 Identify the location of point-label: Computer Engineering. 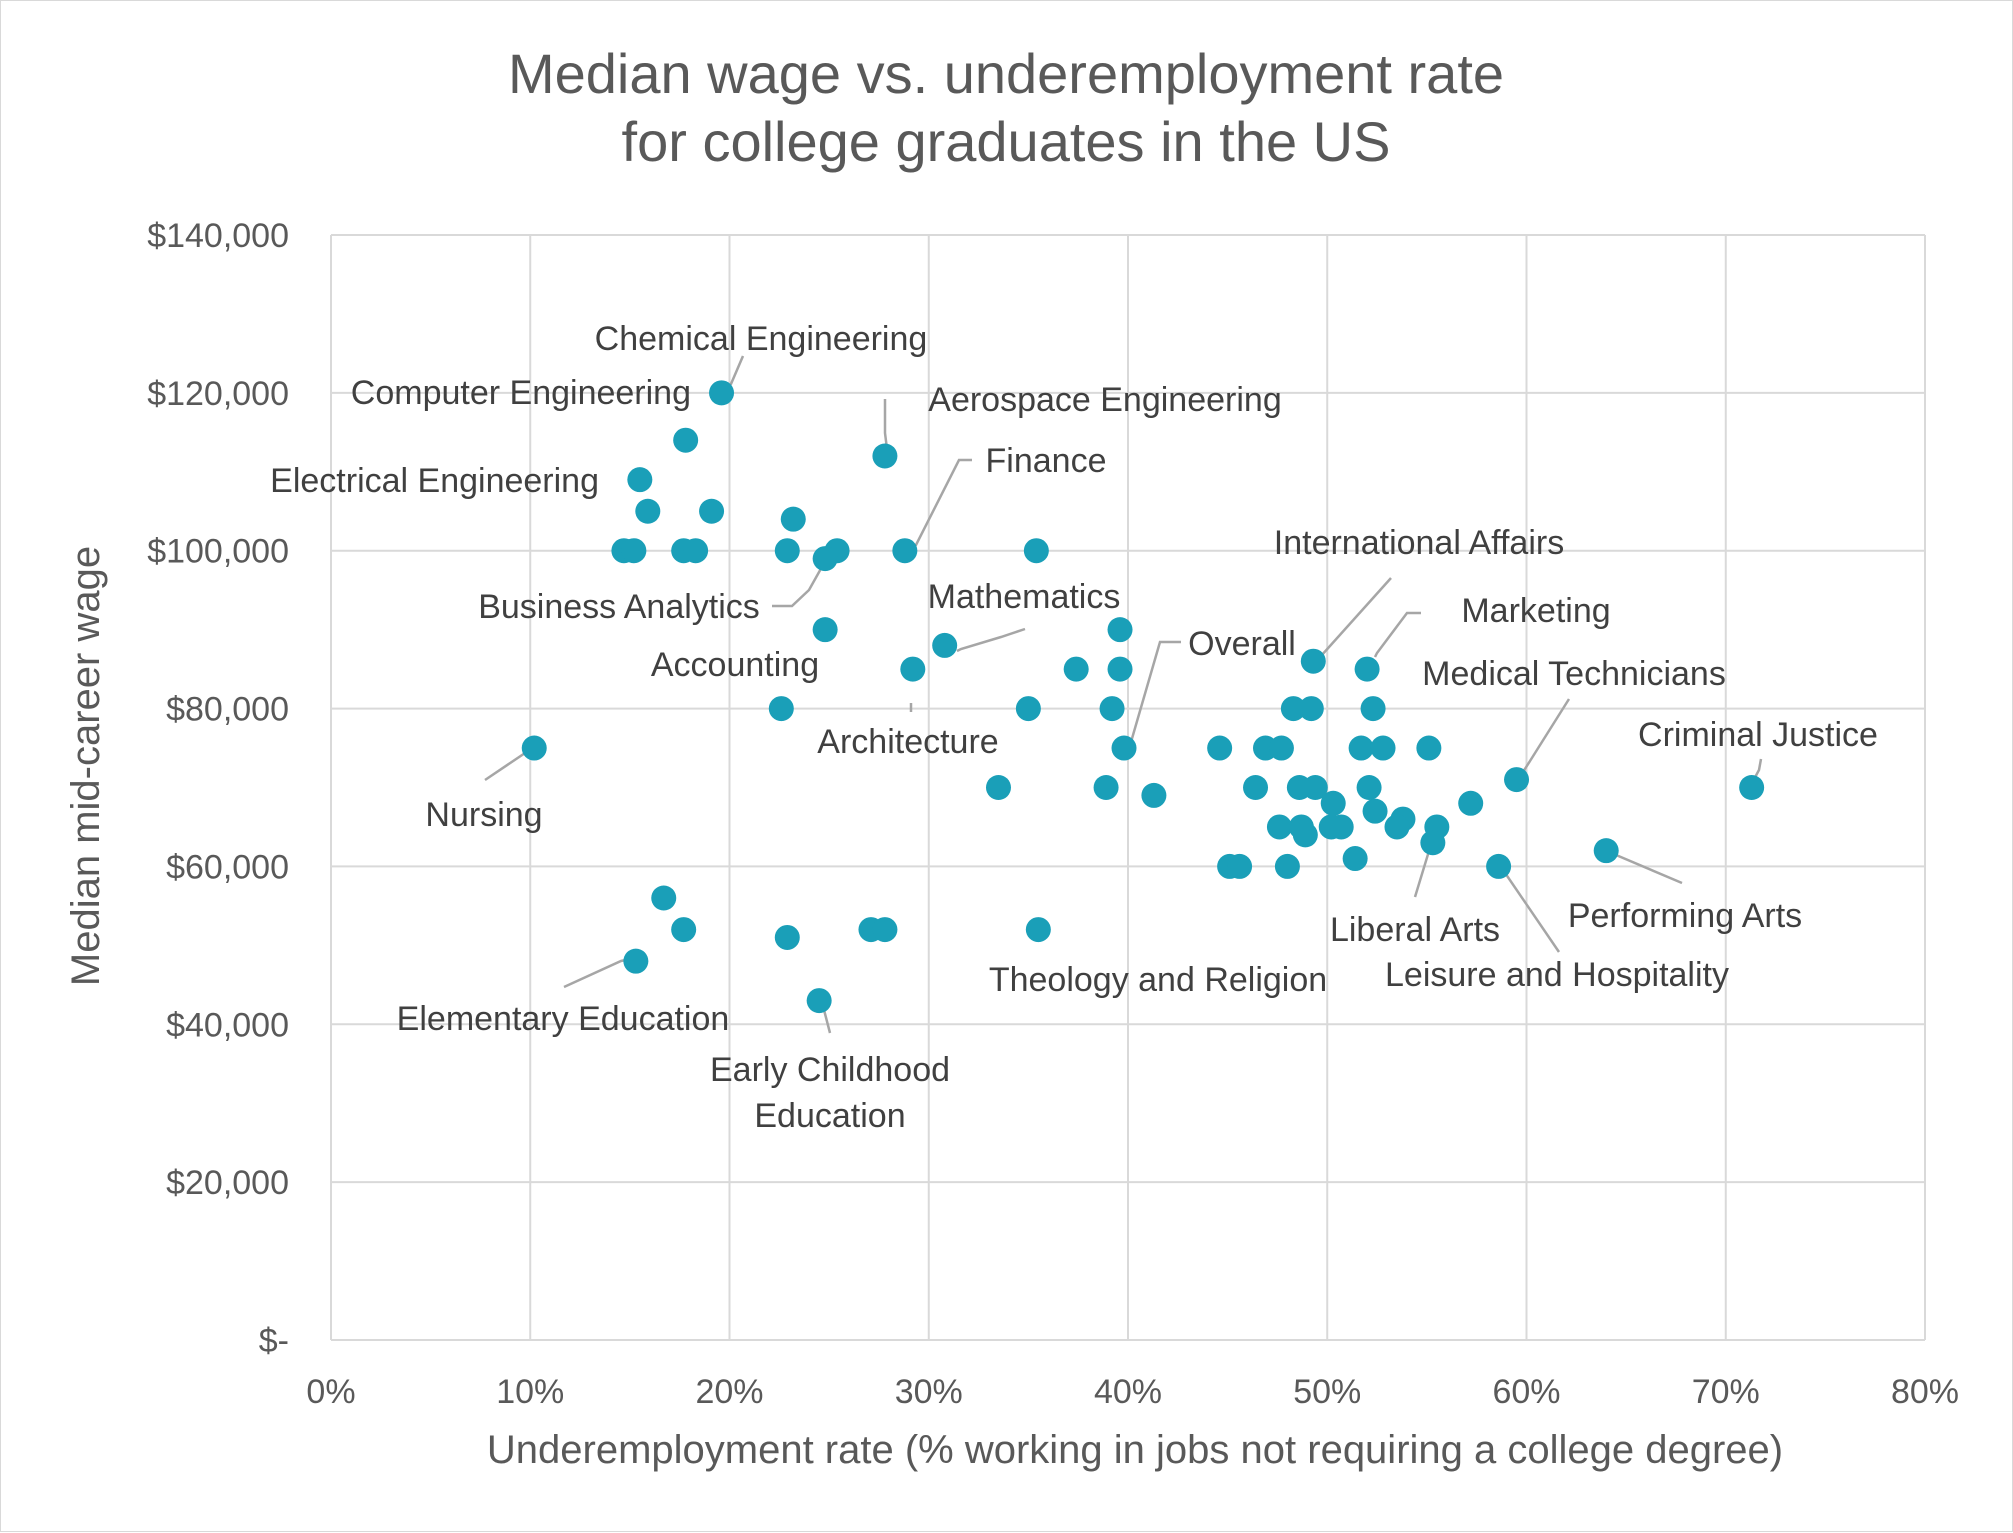
(521, 393).